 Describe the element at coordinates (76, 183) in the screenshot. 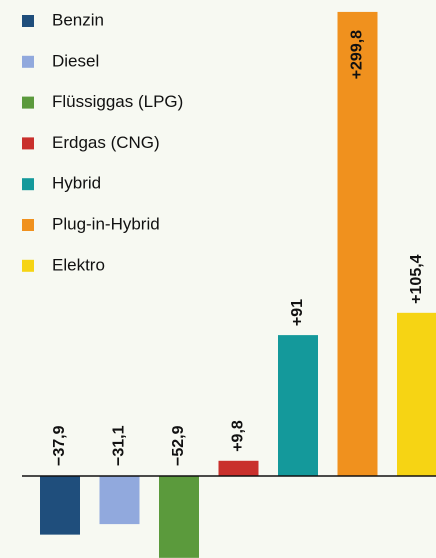

I see `legend-label: Hybrid` at that location.